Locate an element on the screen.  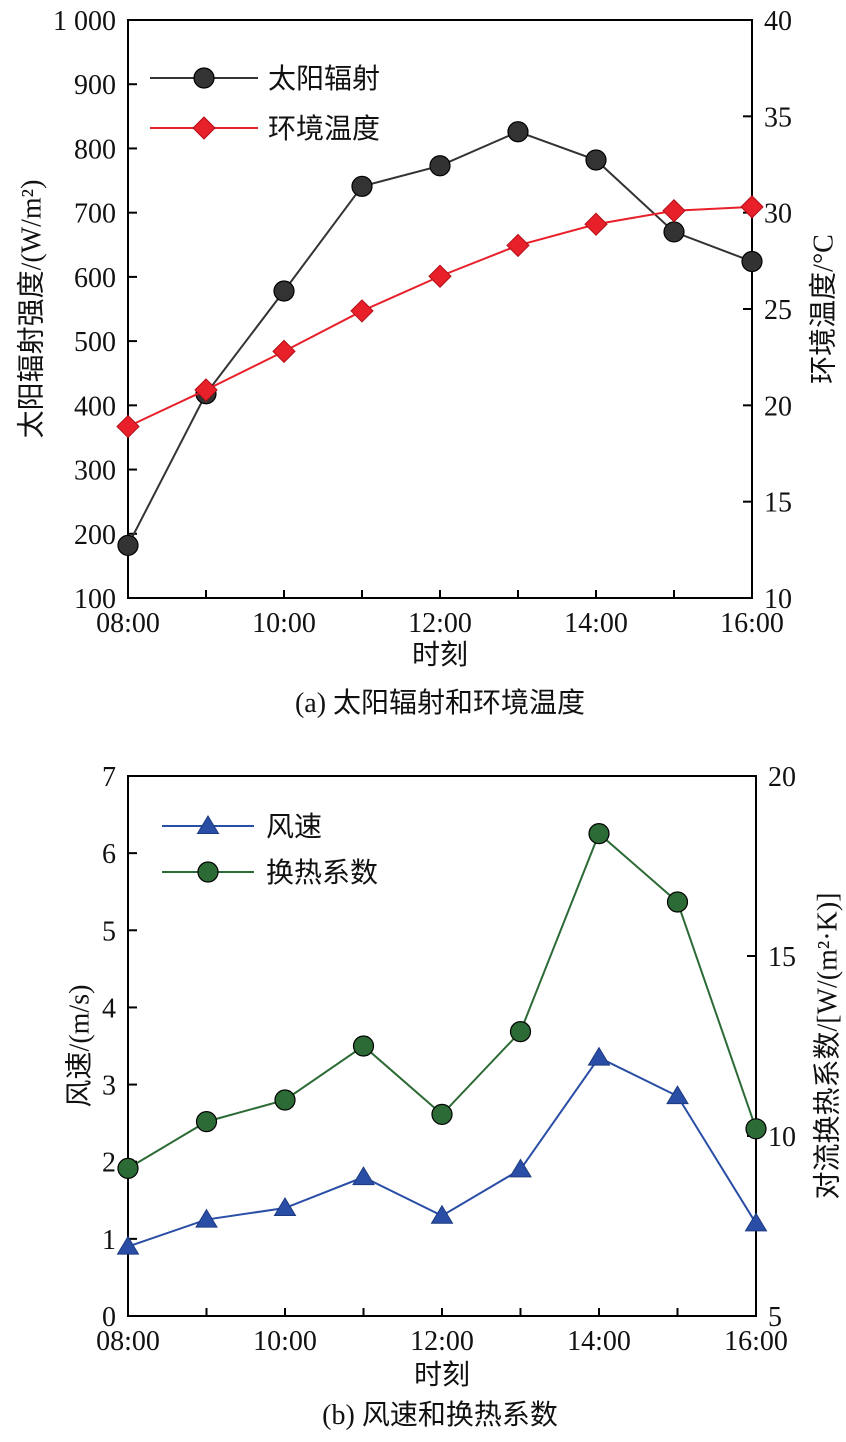
left-y-tick-label: 200 is located at coordinates (95, 535).